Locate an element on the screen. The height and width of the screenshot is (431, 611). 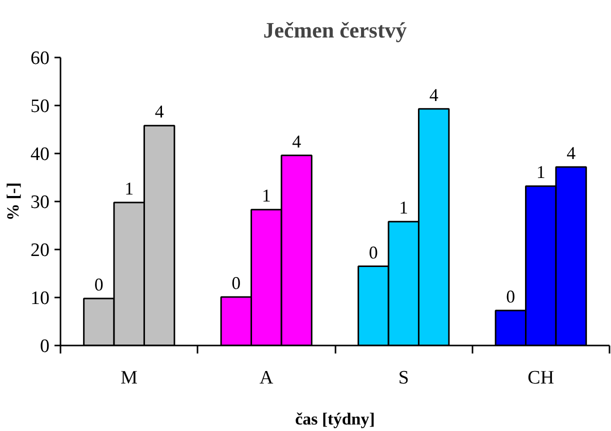
y-axis-title: % [-] is located at coordinates (13, 201).